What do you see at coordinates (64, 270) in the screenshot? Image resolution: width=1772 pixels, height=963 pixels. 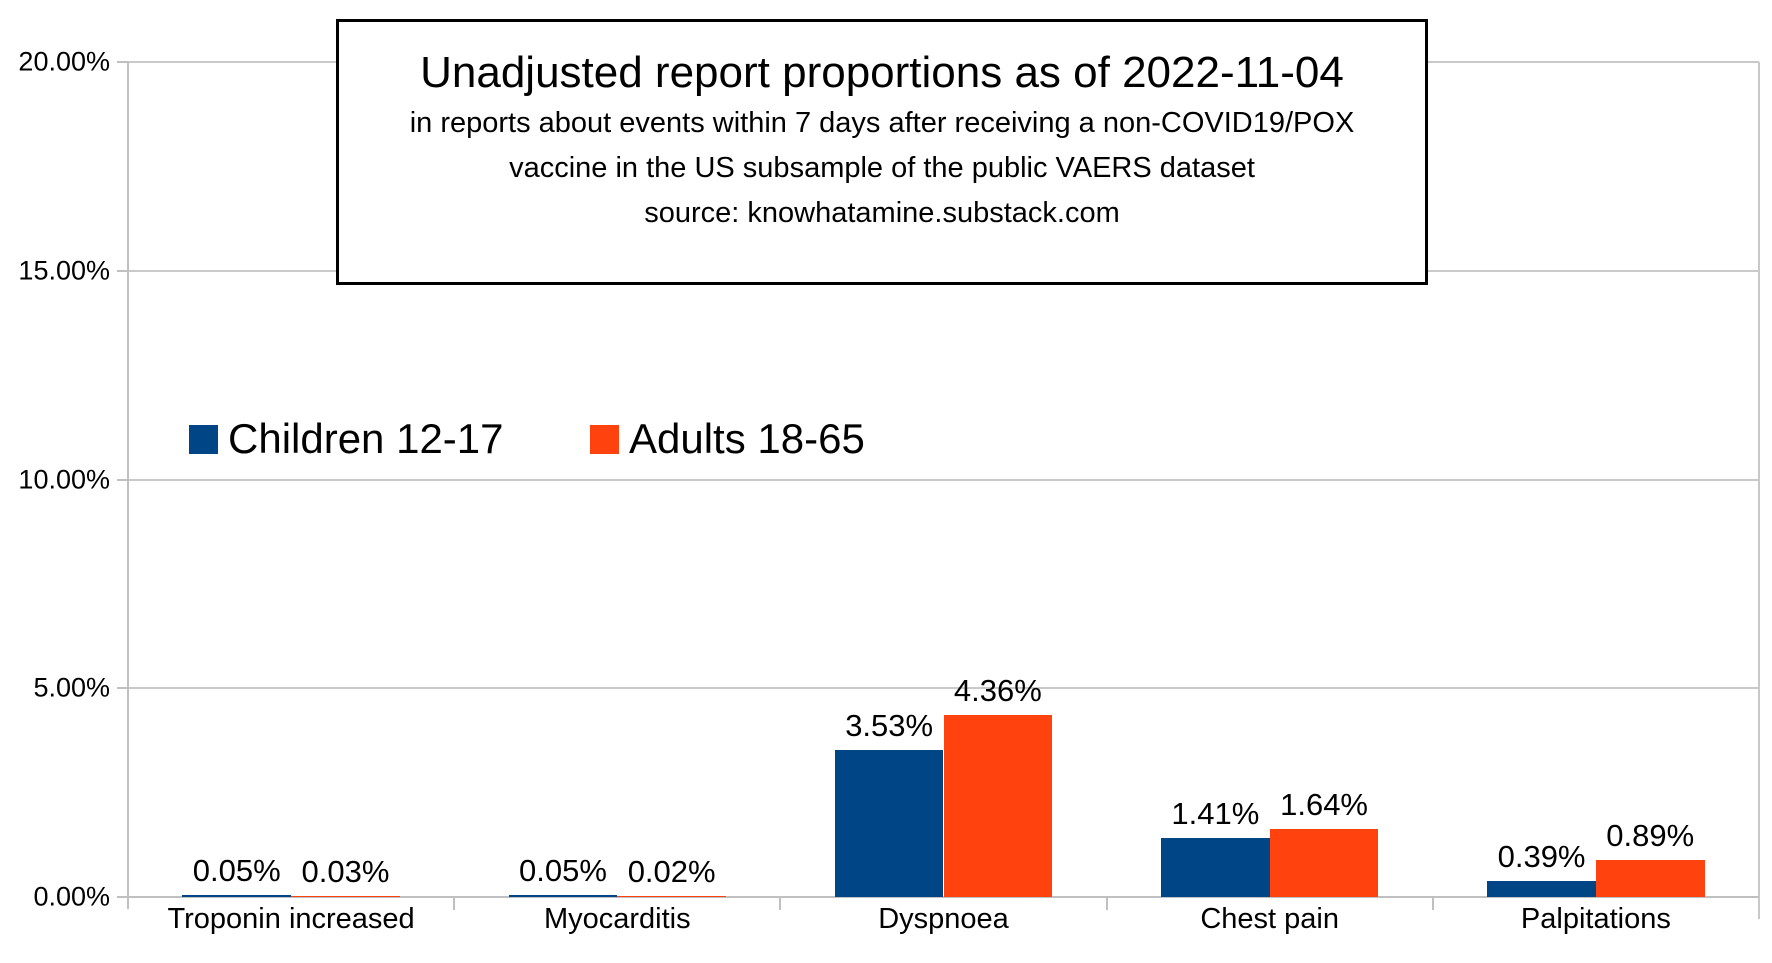 I see `y-axis-tick-label: 15.00%` at bounding box center [64, 270].